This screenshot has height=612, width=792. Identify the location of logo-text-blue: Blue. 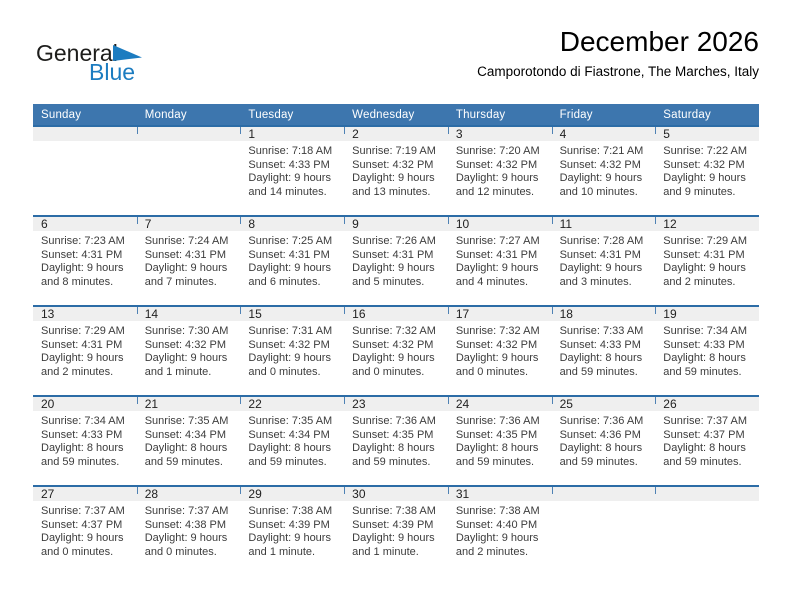
(112, 72).